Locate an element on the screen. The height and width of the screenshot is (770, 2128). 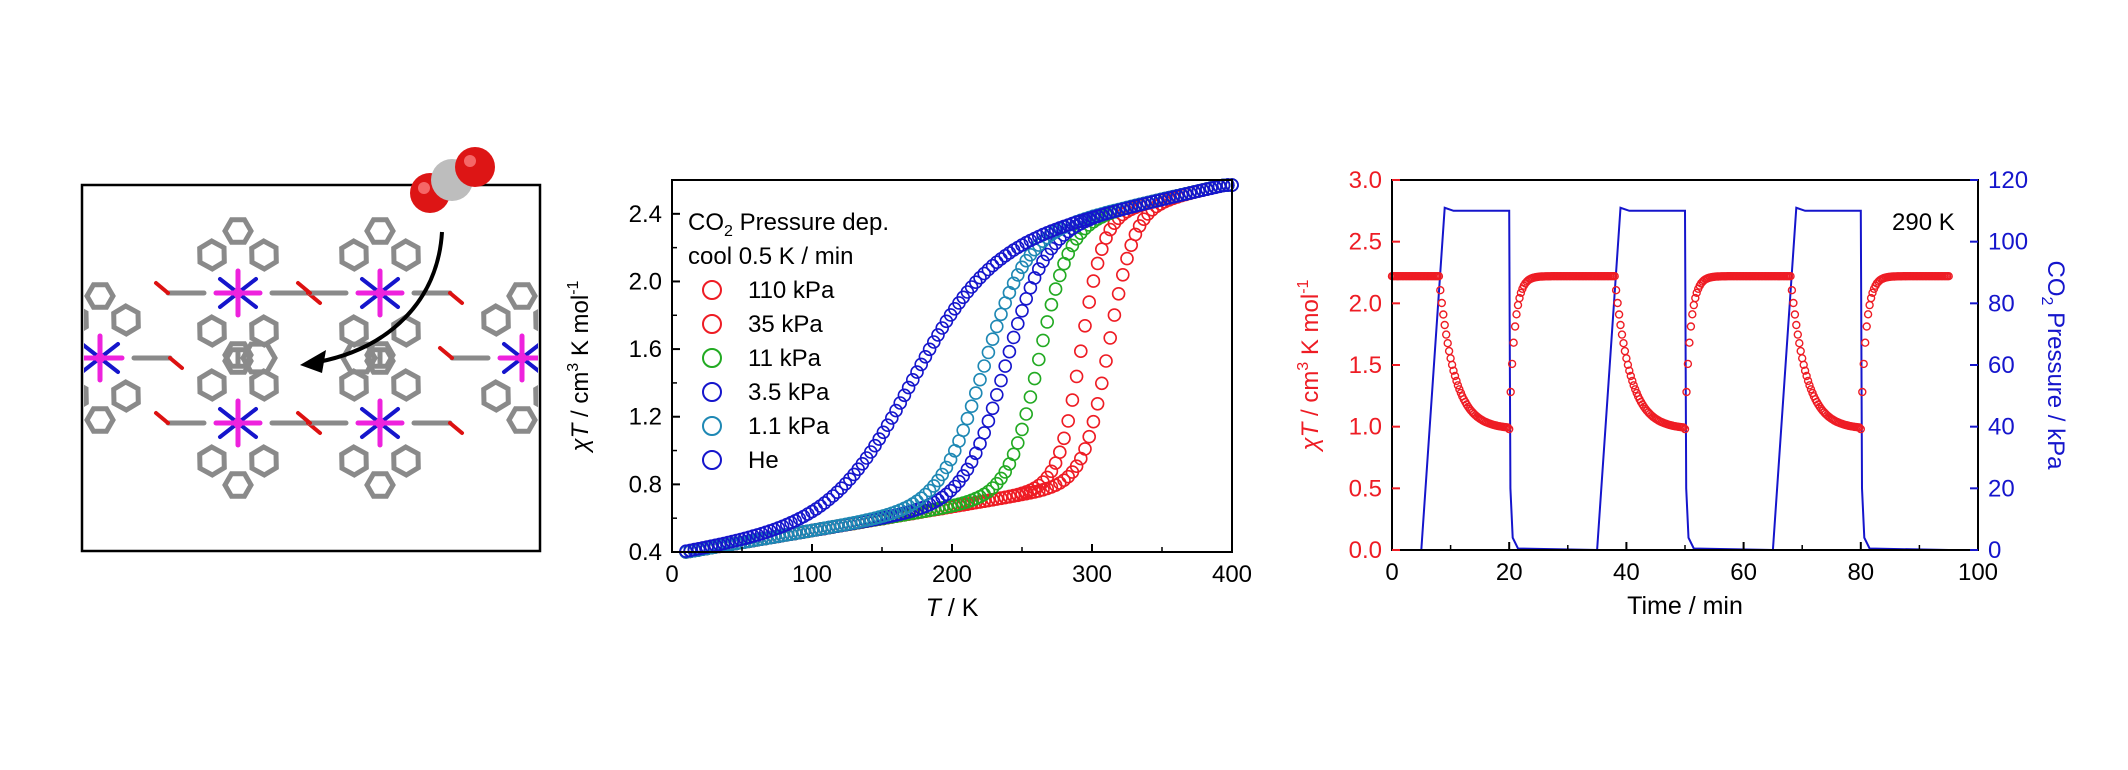
c1-x-tick-label: 0 is located at coordinates (671, 574).